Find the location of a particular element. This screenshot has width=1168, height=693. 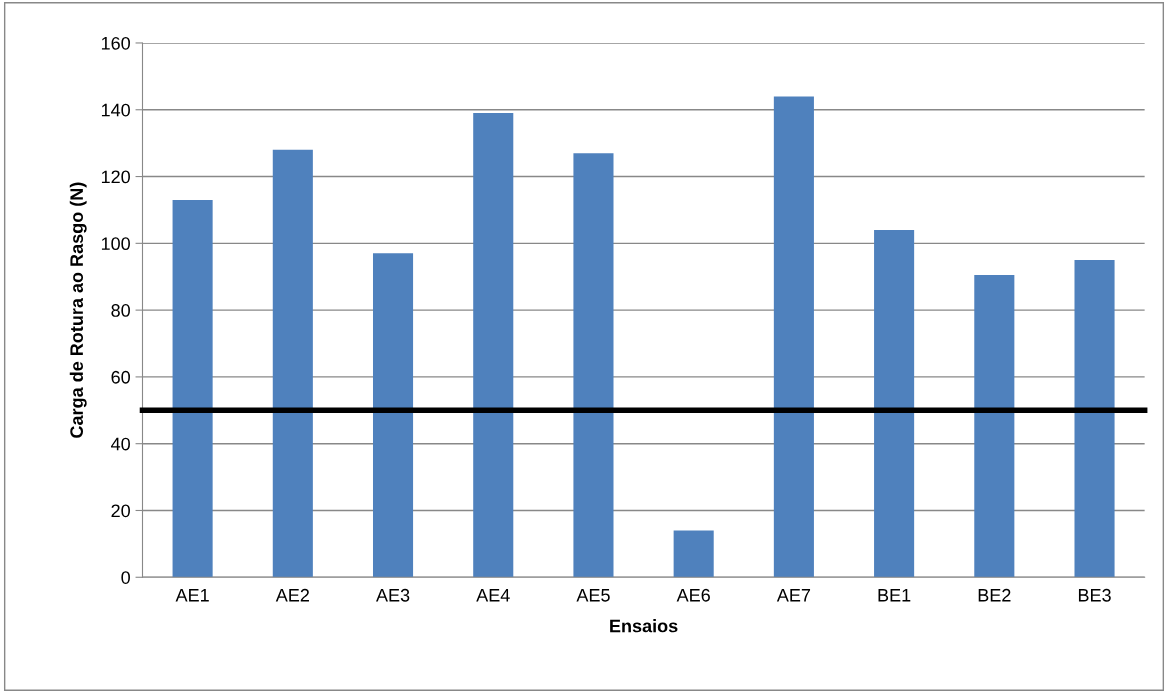

y-tick-label: 160 is located at coordinates (115, 43).